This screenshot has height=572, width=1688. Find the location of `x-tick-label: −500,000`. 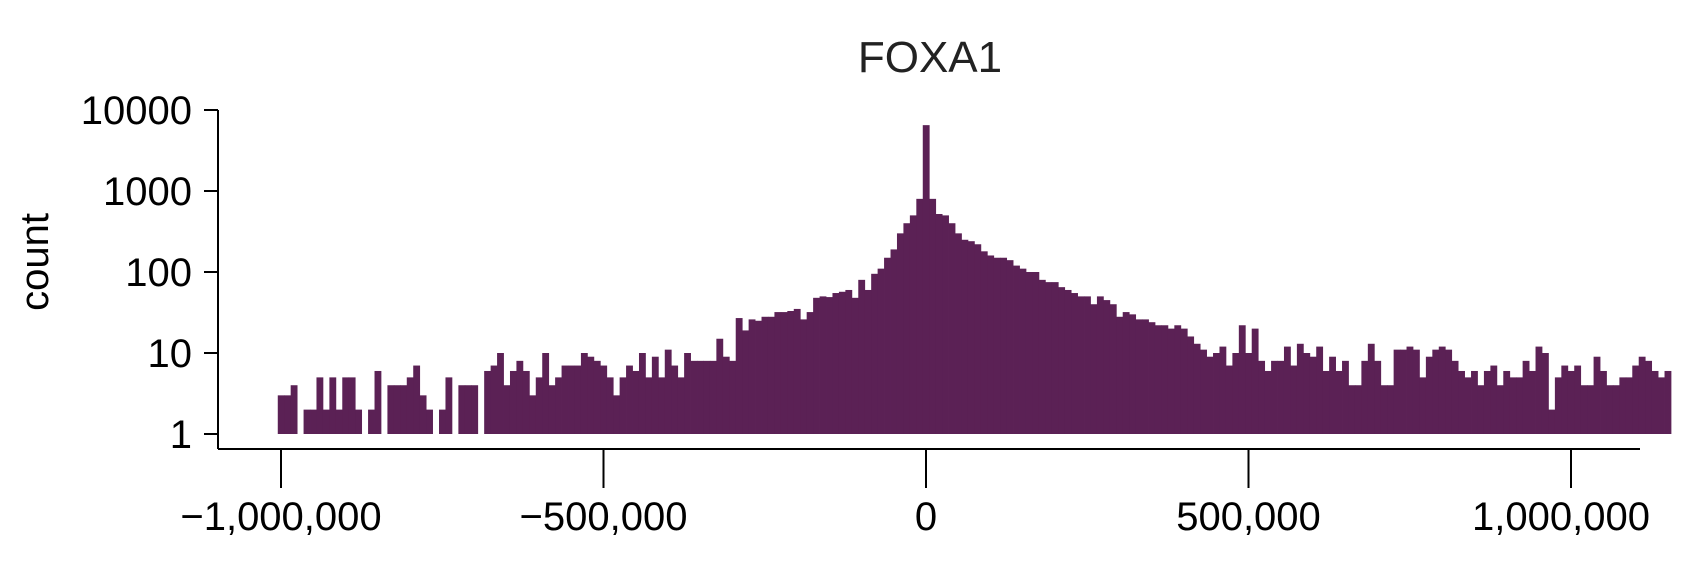

x-tick-label: −500,000 is located at coordinates (604, 517).